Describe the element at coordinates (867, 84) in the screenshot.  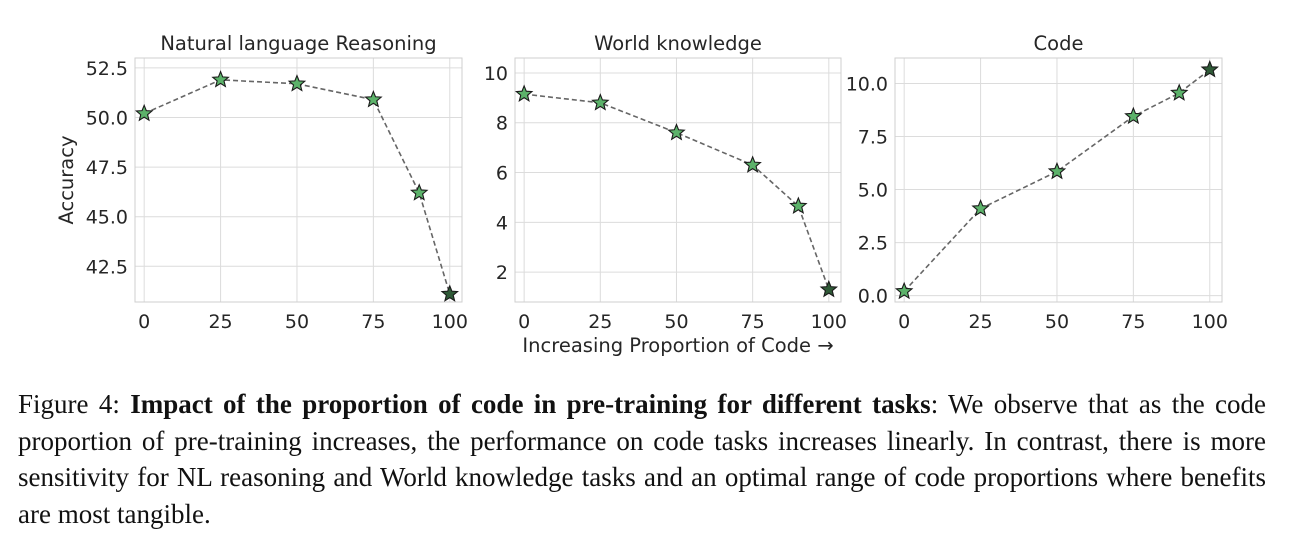
I see `y-tick-label: 10.0` at that location.